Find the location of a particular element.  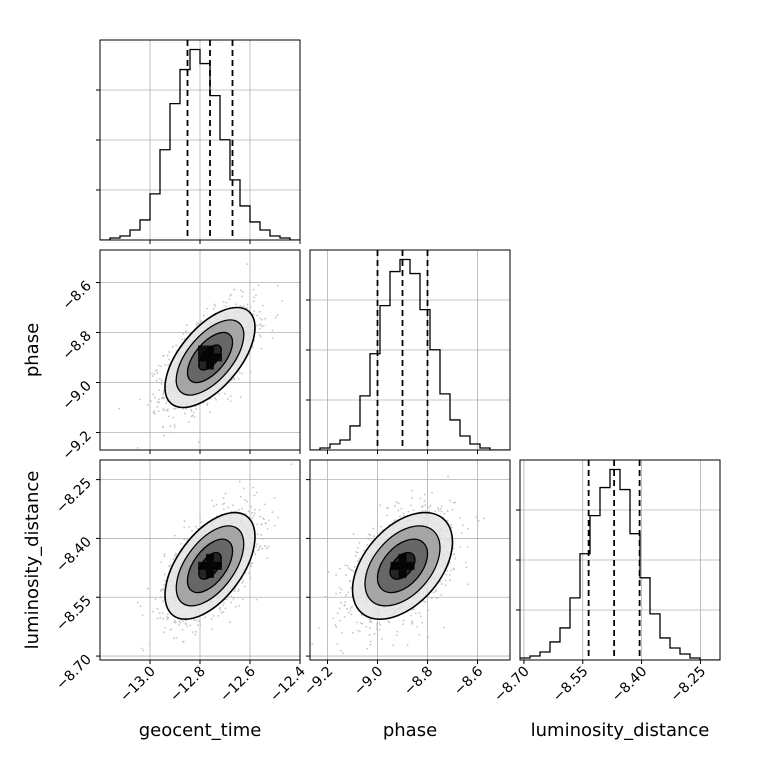

panel-geocent_time-histogram is located at coordinates (200, 140).